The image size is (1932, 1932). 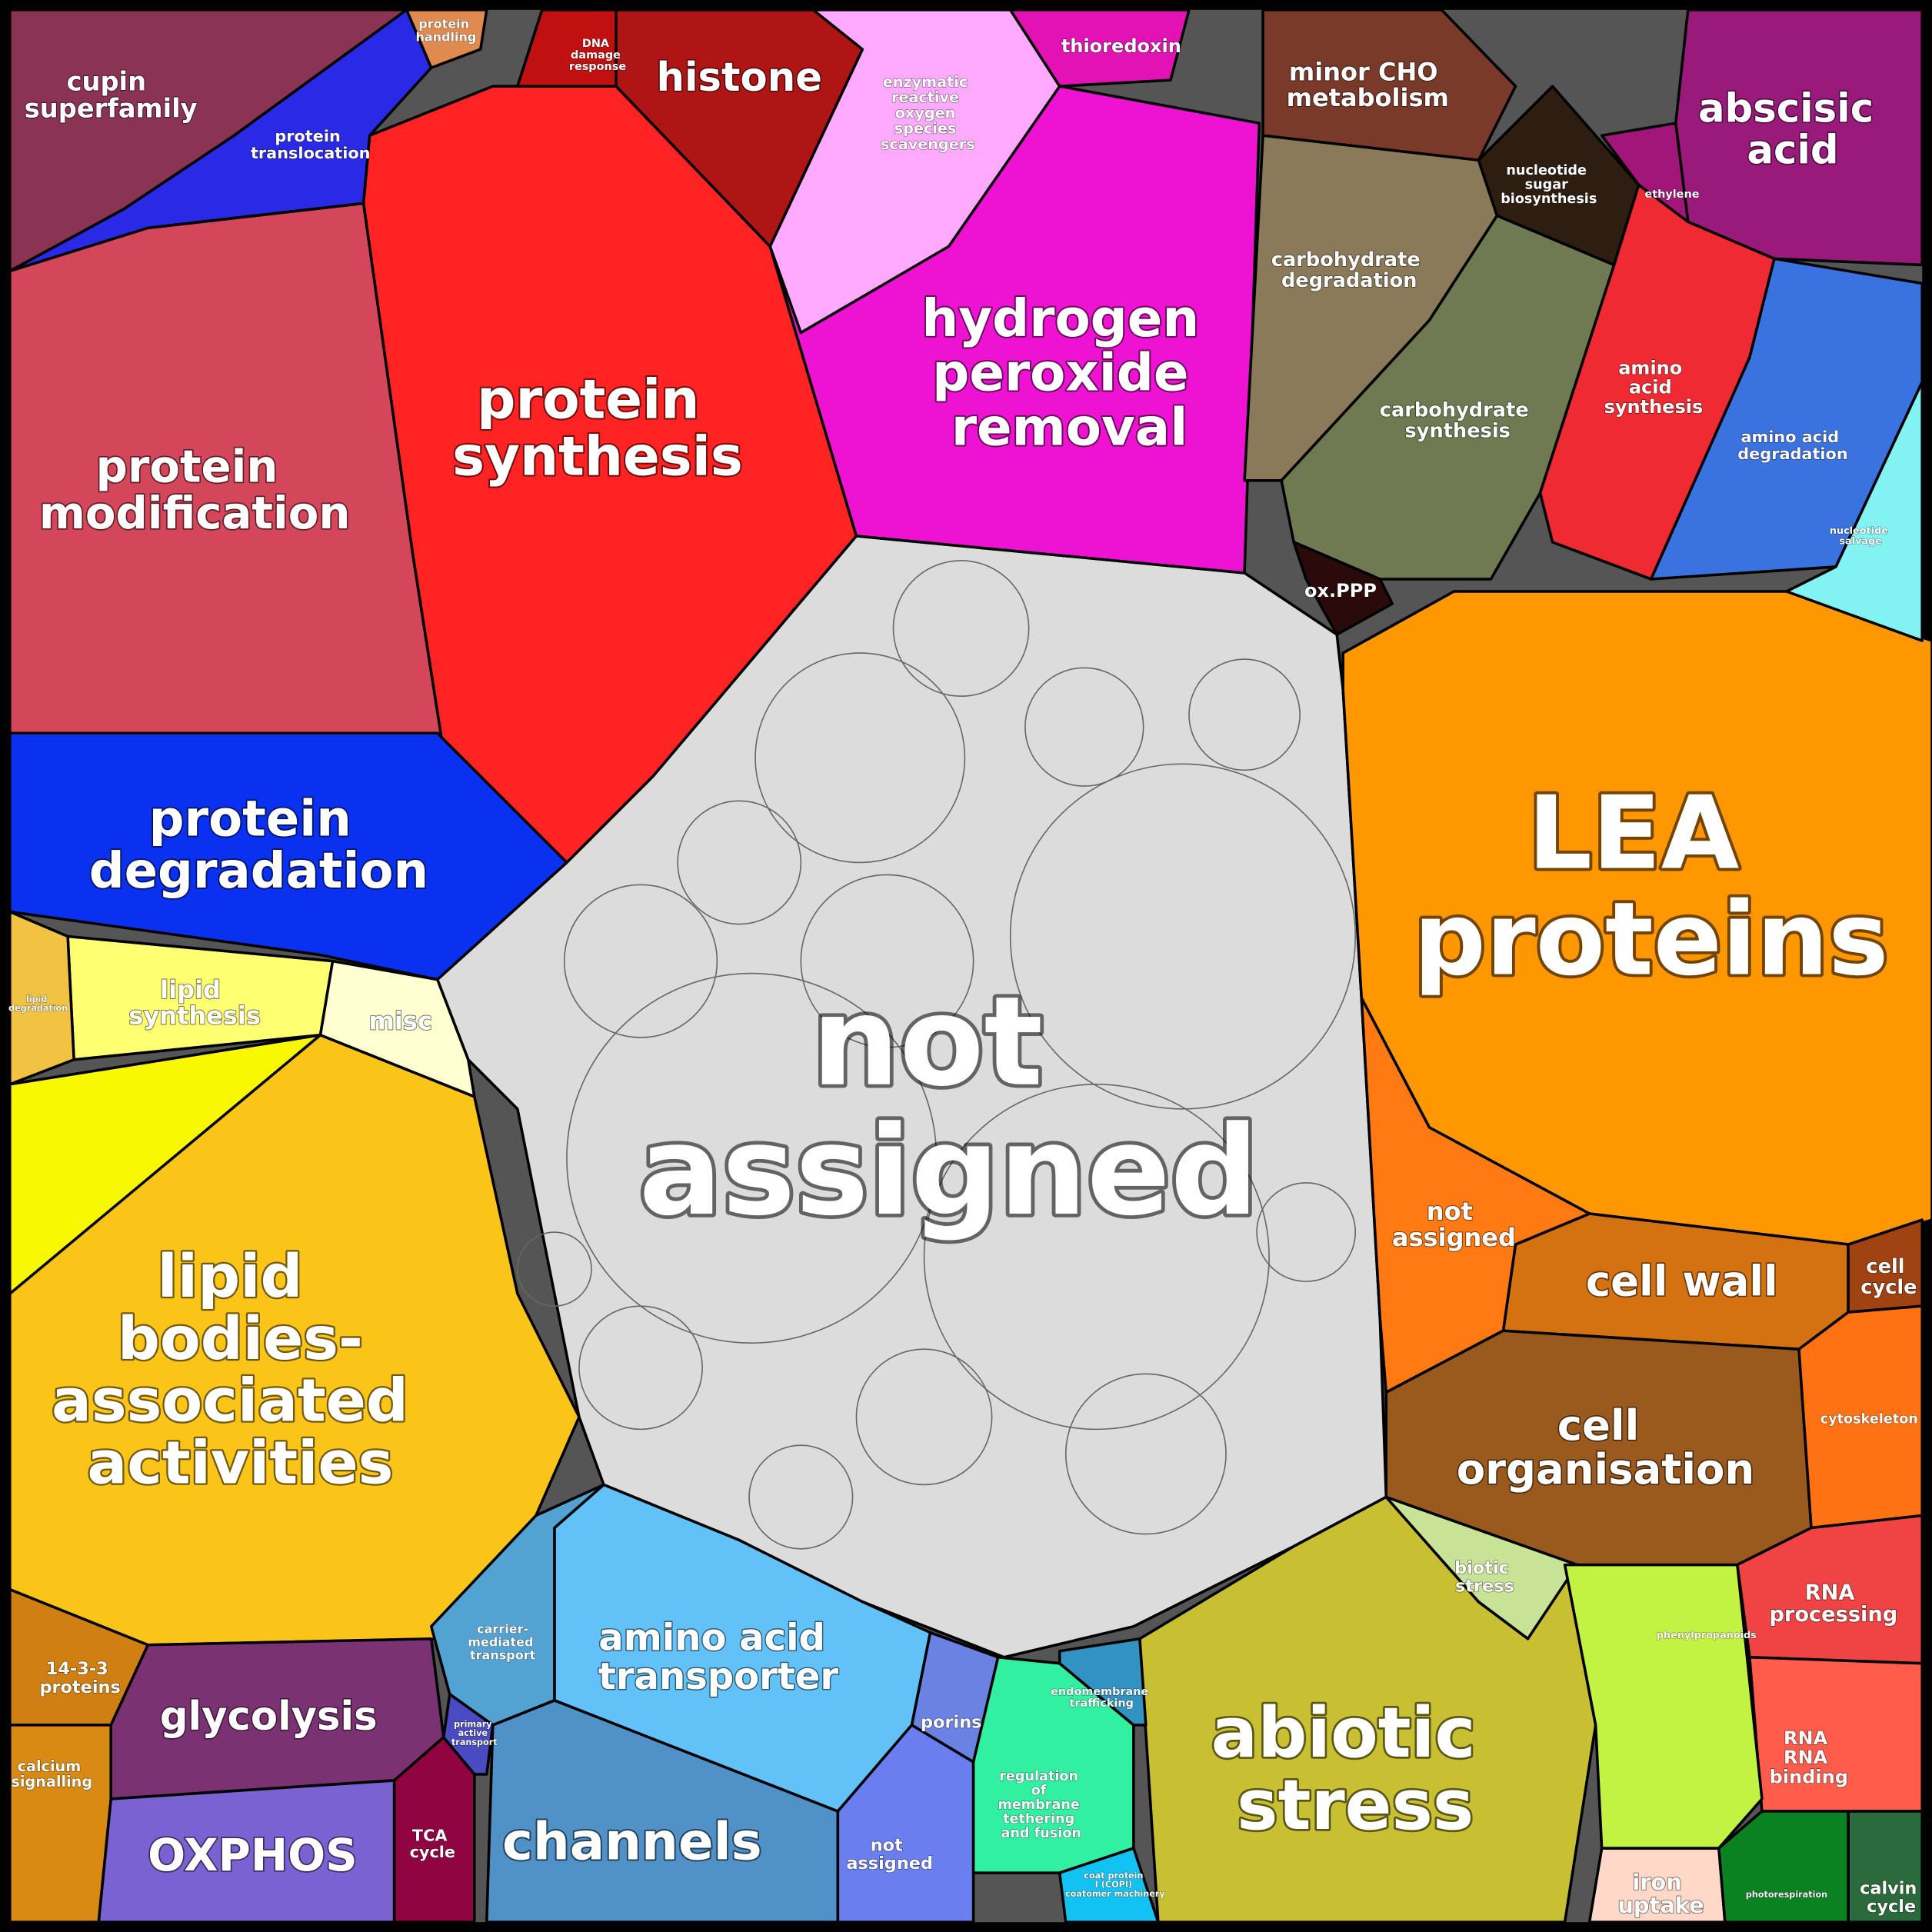 What do you see at coordinates (1869, 1419) in the screenshot?
I see `cell-label: cytoskeleton` at bounding box center [1869, 1419].